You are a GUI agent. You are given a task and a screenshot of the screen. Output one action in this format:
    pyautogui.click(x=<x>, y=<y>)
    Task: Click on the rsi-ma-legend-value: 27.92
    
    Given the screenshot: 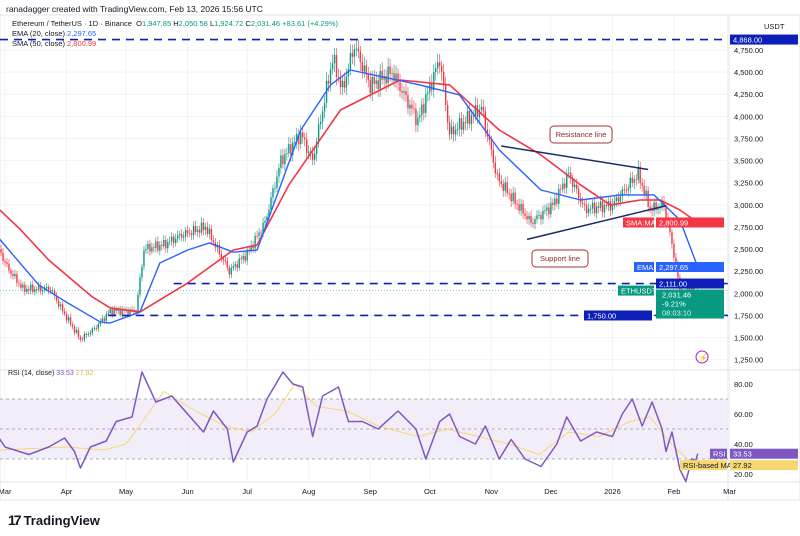 What is the action you would take?
    pyautogui.click(x=84, y=373)
    